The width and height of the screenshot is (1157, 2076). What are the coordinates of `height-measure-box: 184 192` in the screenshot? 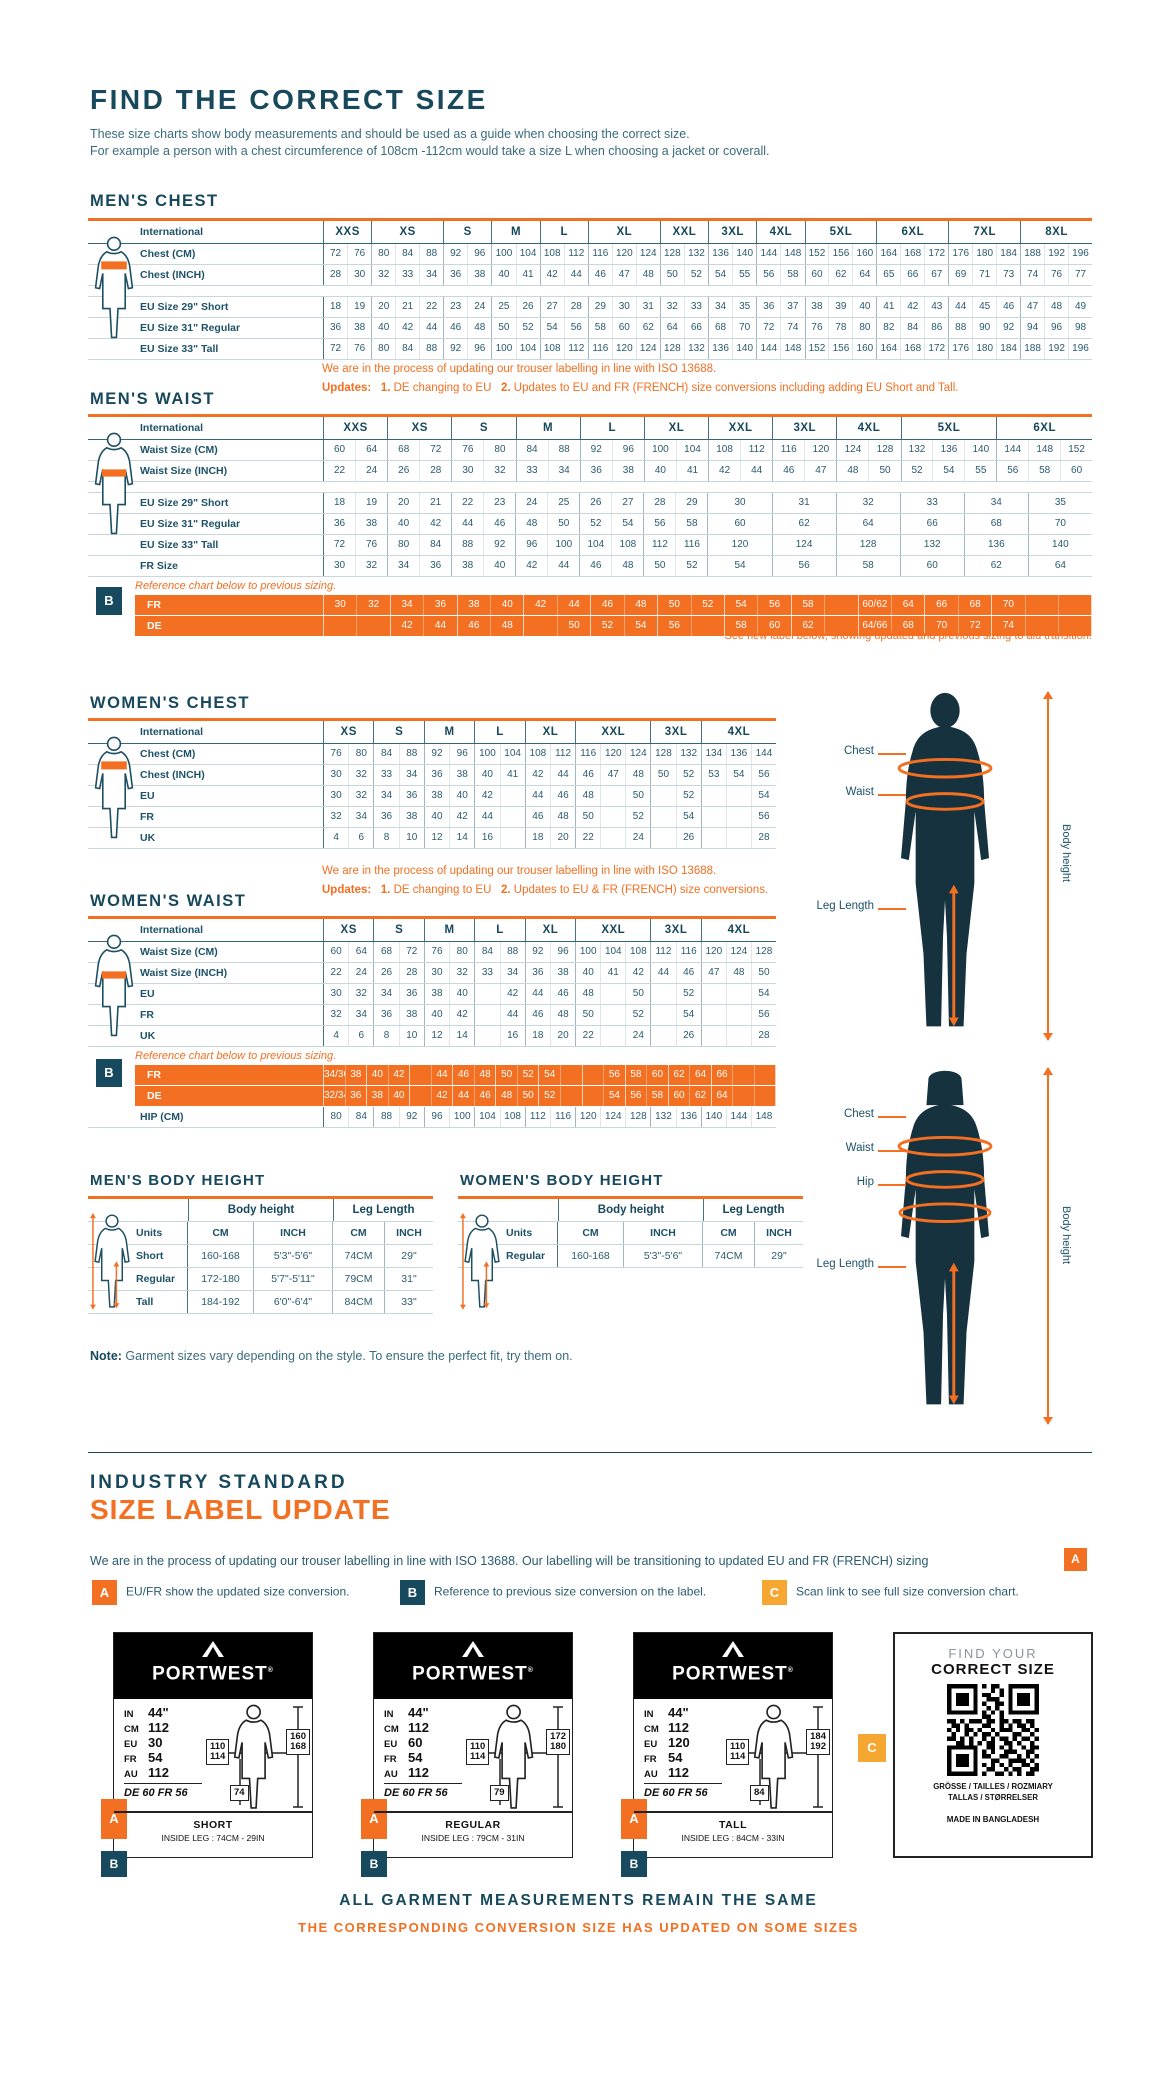 It's located at (818, 1742).